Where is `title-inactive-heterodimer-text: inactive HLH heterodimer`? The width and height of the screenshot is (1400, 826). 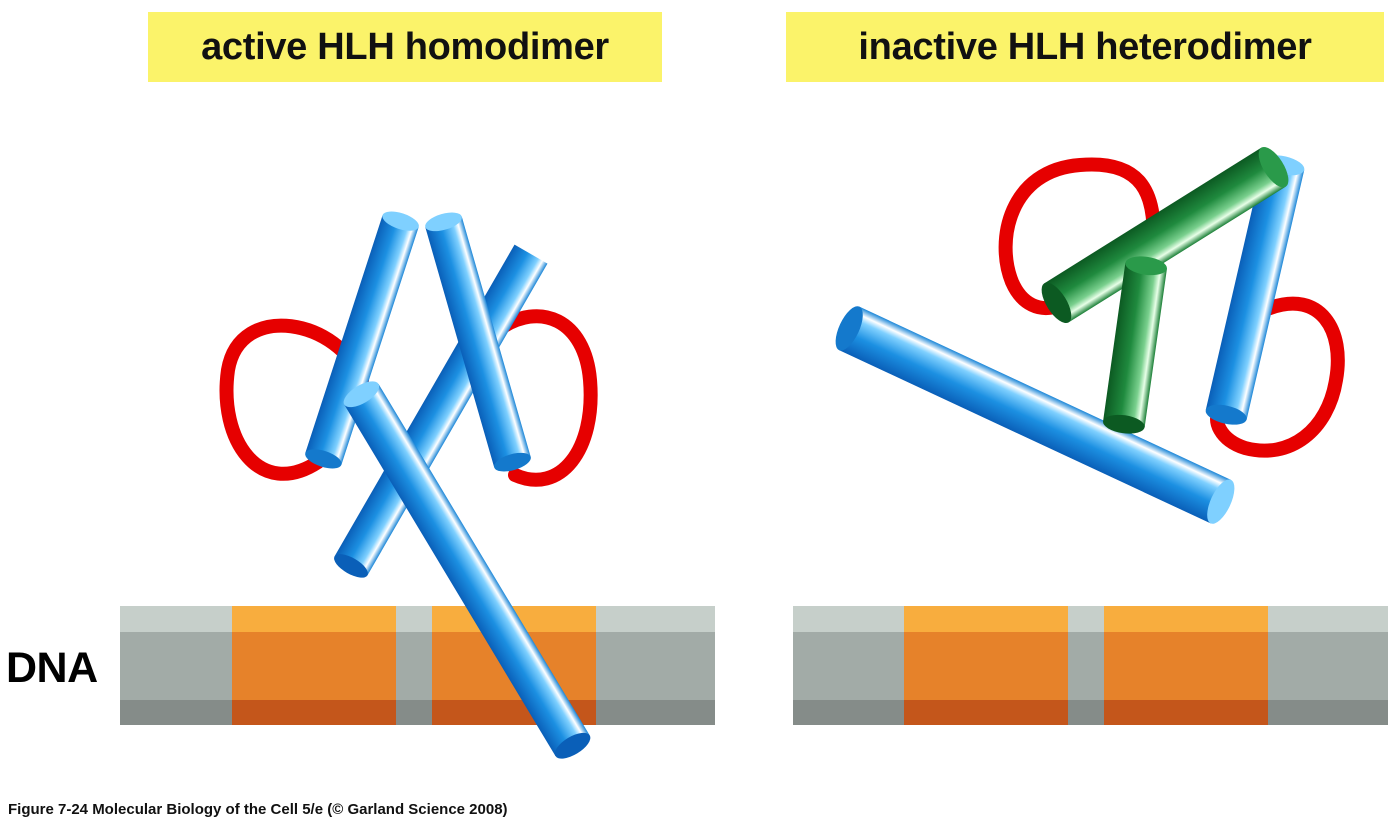 title-inactive-heterodimer-text: inactive HLH heterodimer is located at coordinates (1085, 46).